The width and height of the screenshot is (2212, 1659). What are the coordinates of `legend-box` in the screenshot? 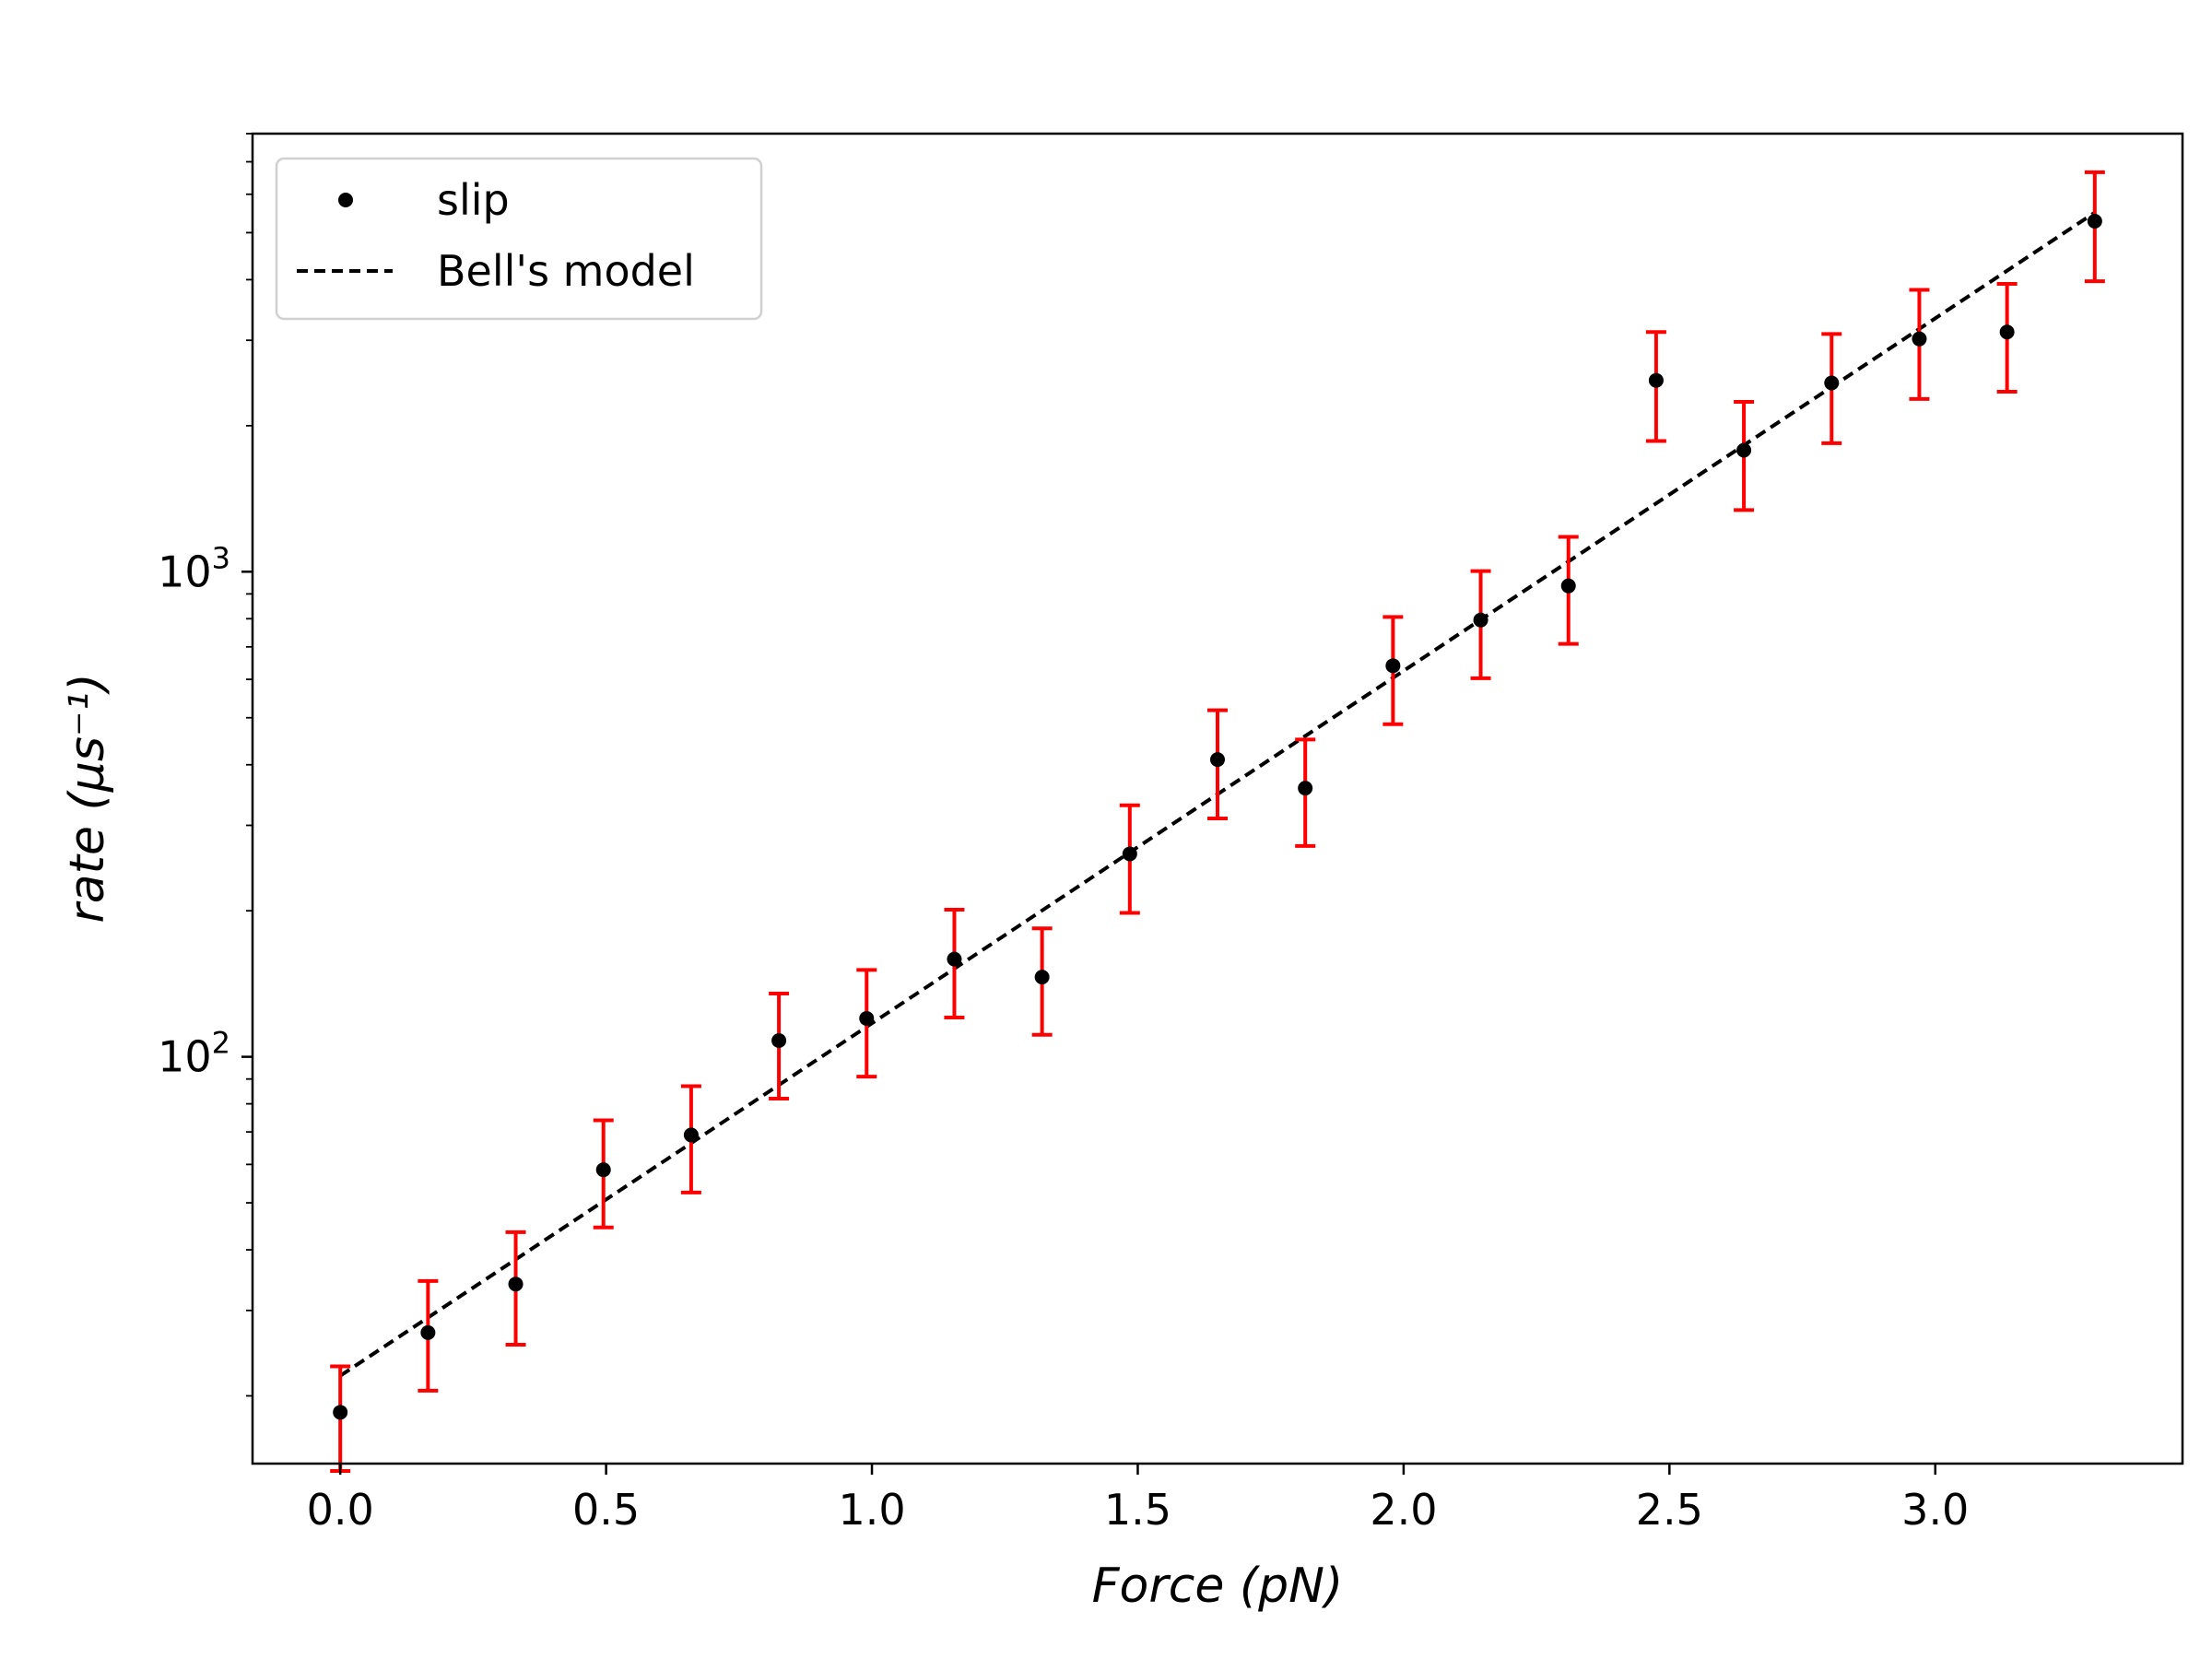 It's located at (519, 239).